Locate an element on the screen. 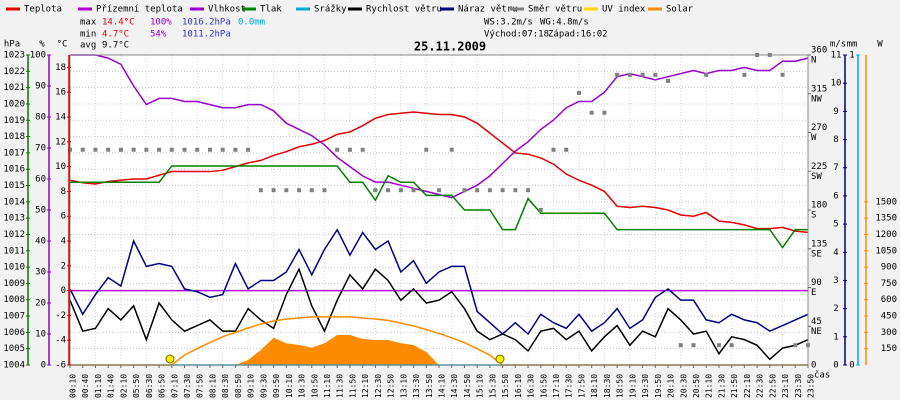 This screenshot has height=400, width=900. y-tick-label: 4 is located at coordinates (63, 242).